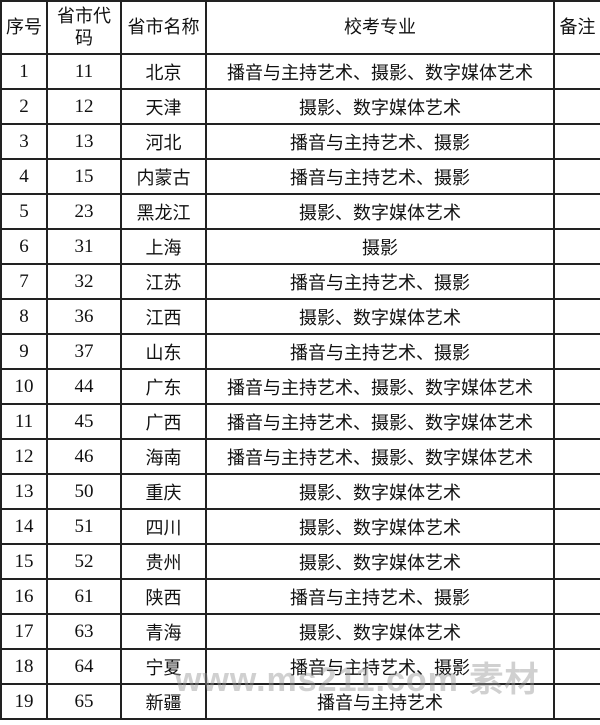 The width and height of the screenshot is (600, 725). What do you see at coordinates (84, 27) in the screenshot?
I see `header-code: 省市代码` at bounding box center [84, 27].